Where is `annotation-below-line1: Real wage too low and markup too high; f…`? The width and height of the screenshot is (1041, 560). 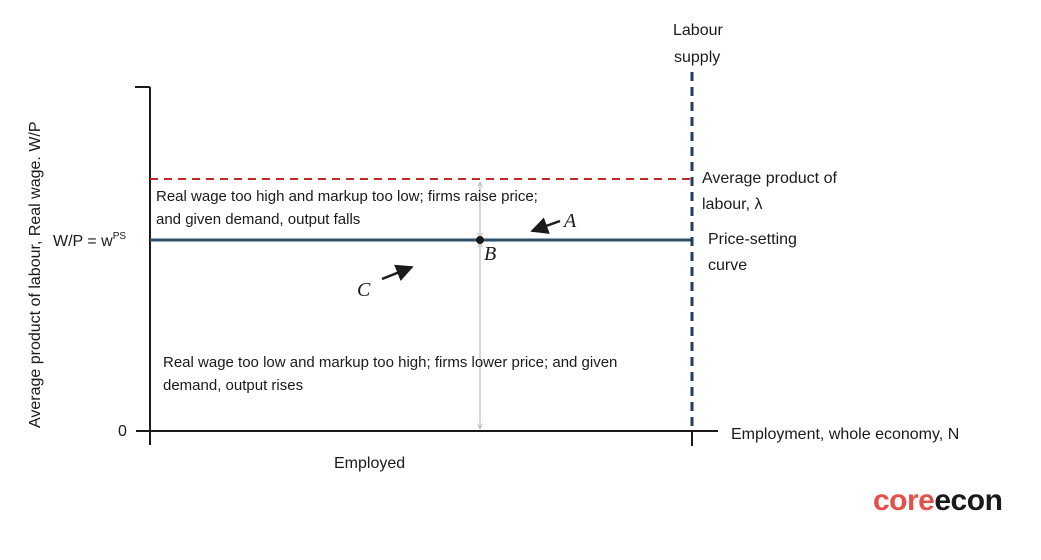 annotation-below-line1: Real wage too low and markup too high; f… is located at coordinates (390, 362).